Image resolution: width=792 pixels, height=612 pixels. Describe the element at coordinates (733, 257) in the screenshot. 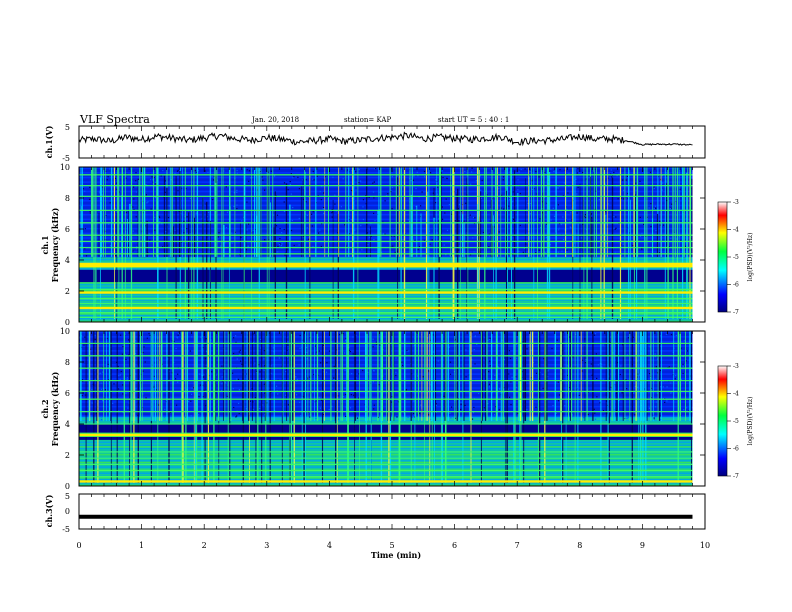

I see `ch1-colorbar-ticks: -3 -4 -5 -6 -7` at that location.